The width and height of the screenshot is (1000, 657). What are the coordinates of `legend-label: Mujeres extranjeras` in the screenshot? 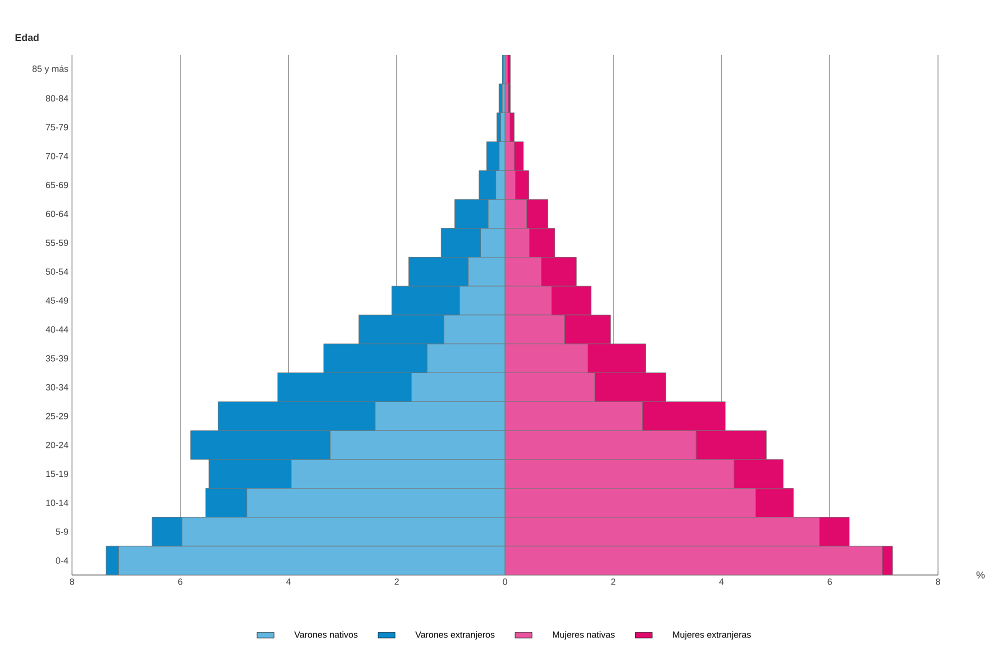 It's located at (712, 635).